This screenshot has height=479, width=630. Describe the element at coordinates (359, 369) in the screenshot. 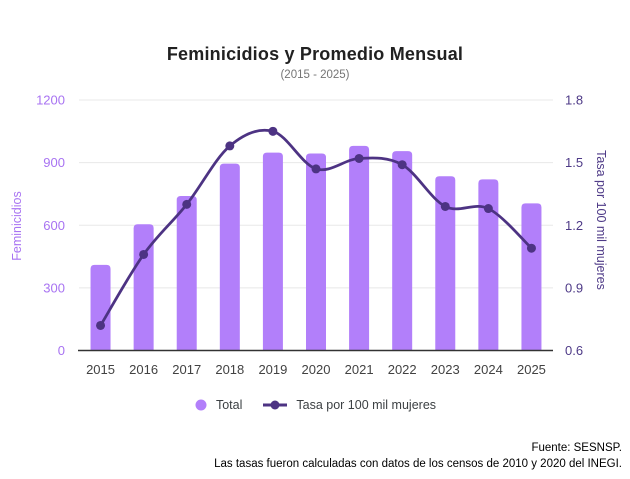

I see `x-axis-tick: 2021` at that location.